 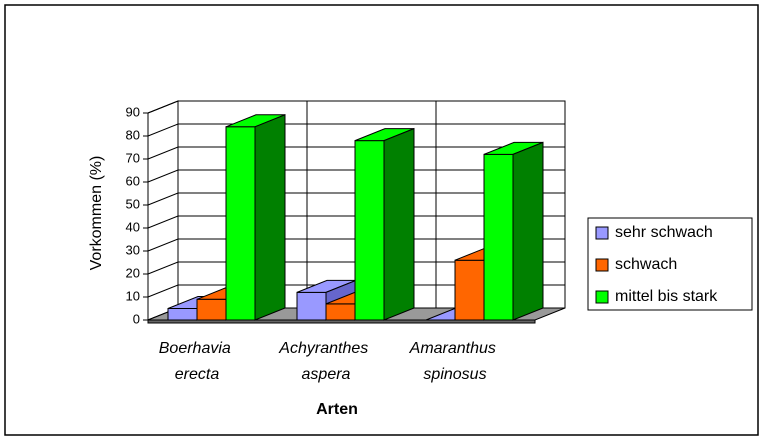 I want to click on y-tick-label: 70, so click(x=133, y=157).